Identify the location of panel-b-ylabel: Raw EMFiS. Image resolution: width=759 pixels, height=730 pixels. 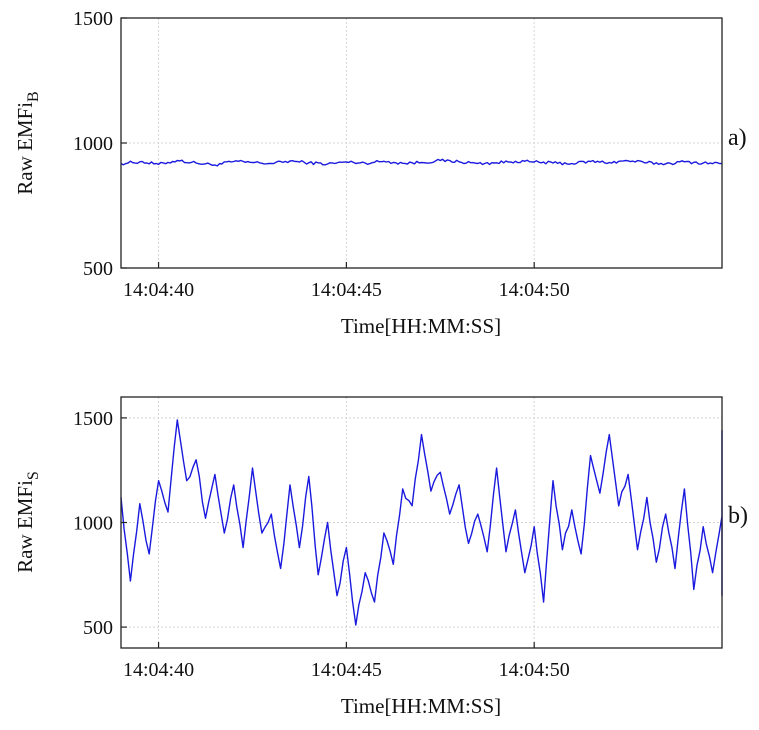
(27, 522).